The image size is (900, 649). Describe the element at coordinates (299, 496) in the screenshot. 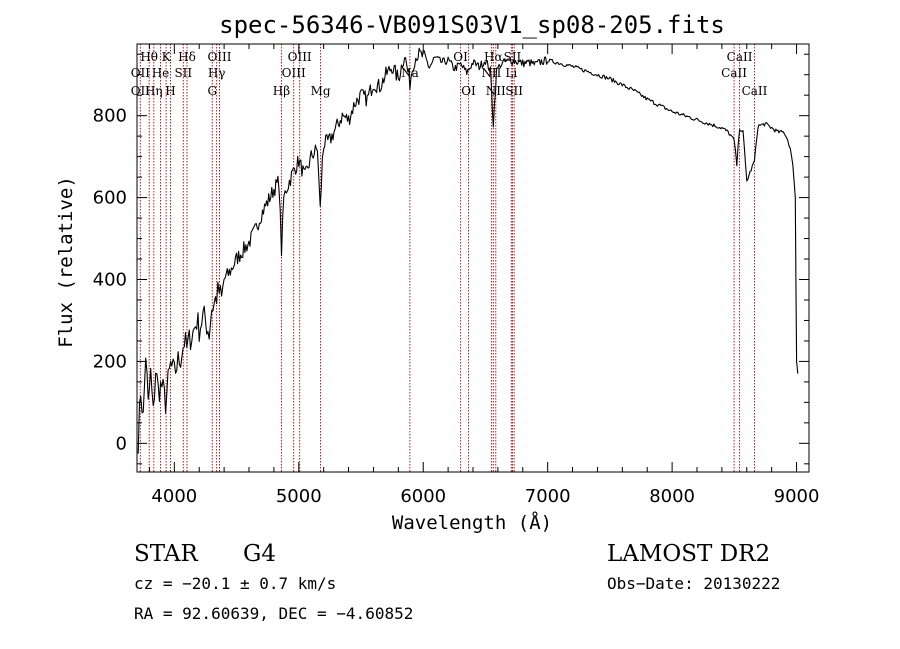

I see `x-tick-label-1: 5000` at that location.